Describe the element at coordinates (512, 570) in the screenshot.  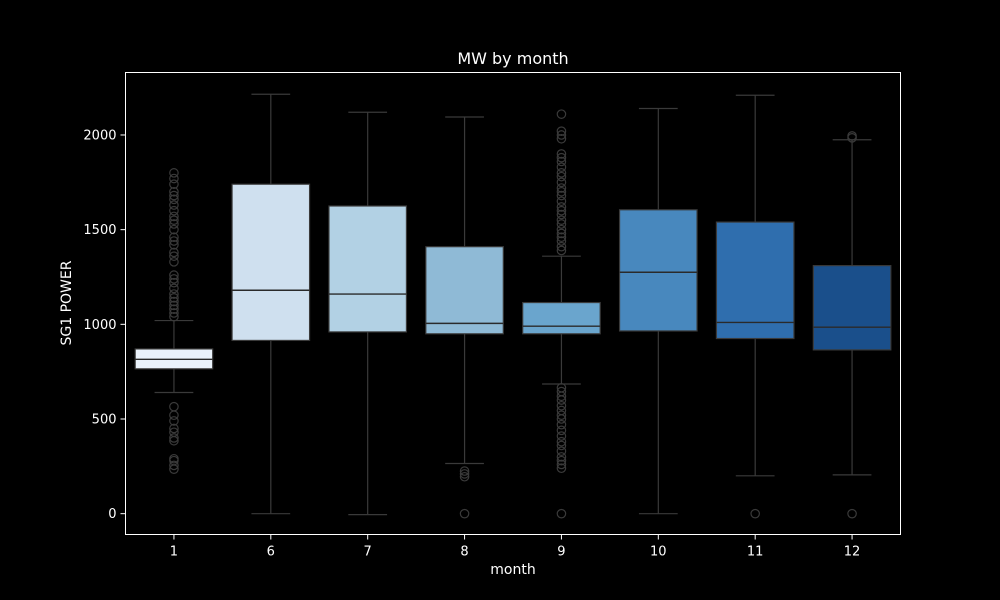
I see `x-axis-label: month` at that location.